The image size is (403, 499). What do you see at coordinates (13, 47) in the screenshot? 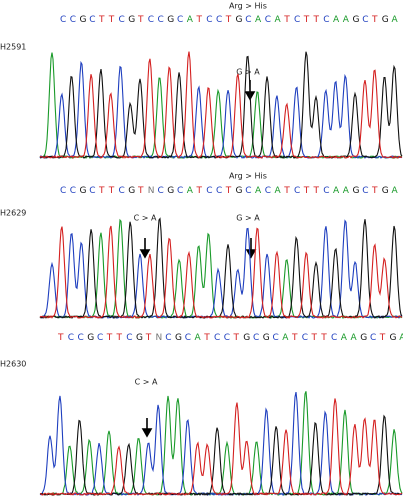
I see `sample-label: H2591` at bounding box center [13, 47].